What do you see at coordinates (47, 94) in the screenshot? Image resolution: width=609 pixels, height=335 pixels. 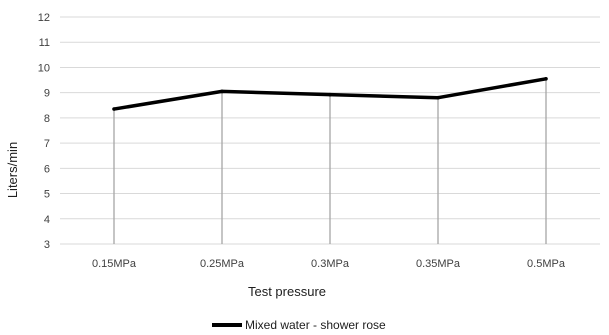 I see `y-tick-label: 9` at bounding box center [47, 94].